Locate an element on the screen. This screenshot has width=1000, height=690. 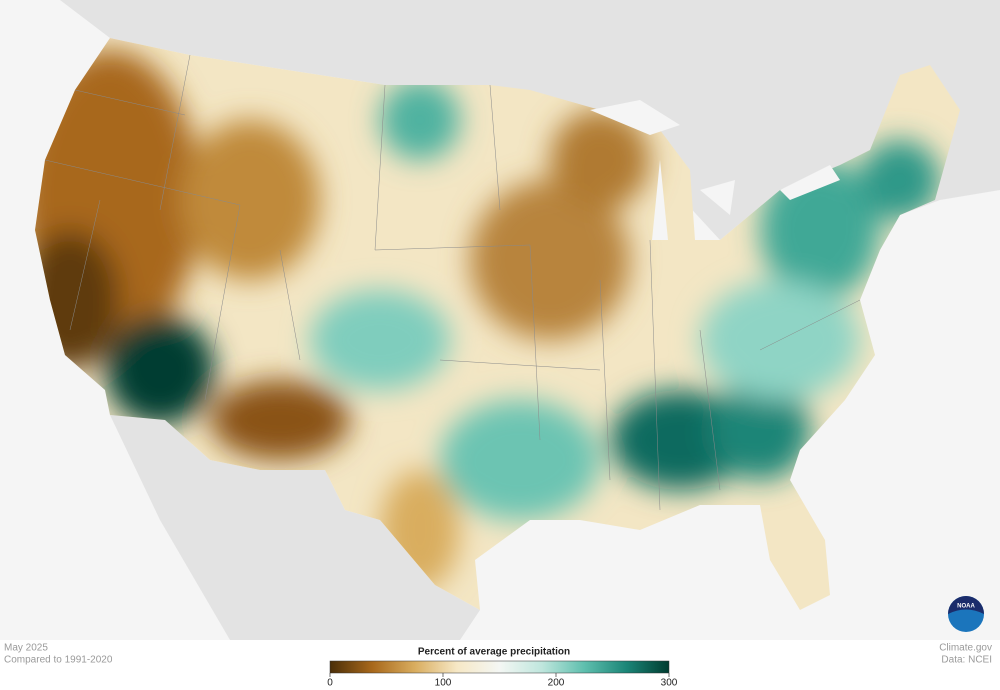
legend-ticks: 0 100 200 300 is located at coordinates (502, 681).